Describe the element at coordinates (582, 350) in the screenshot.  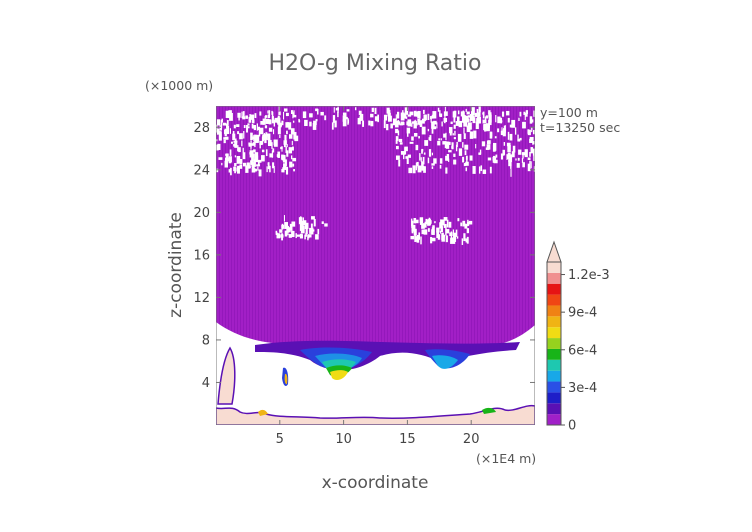
I see `colorbar-tick-label: 6e-4` at that location.